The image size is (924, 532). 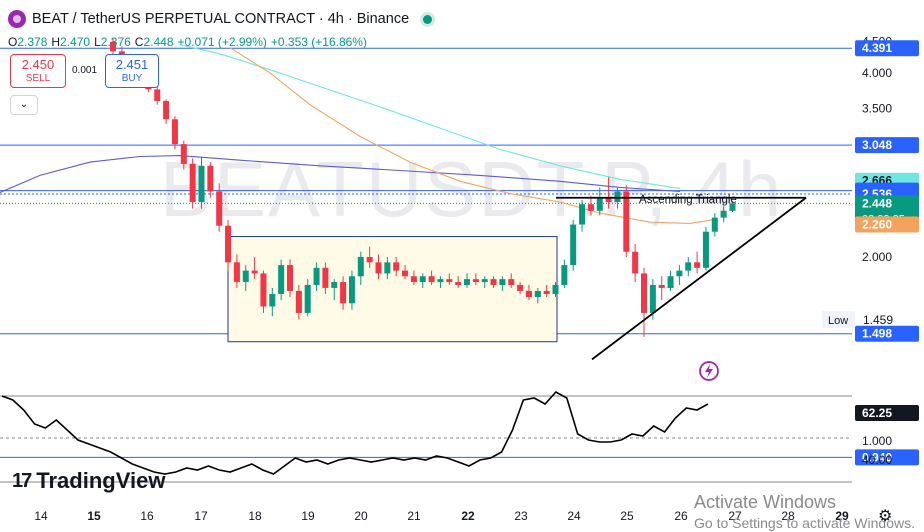 I want to click on time-axis: 14 15 16 17 18 19 20 21 22 23 24 25 26 27 28 29, so click(x=441, y=516).